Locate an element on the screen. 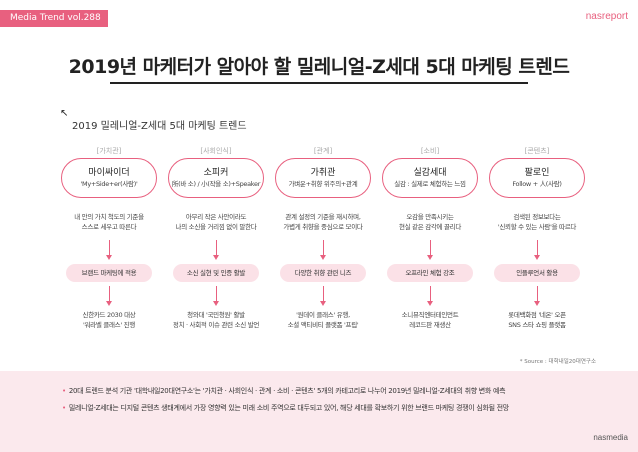  trend-description-line: 오감을 만족시키는 is located at coordinates (430, 217).